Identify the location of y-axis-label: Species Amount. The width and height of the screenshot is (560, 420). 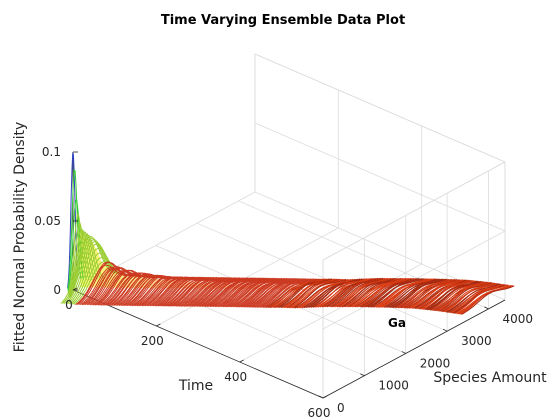
(490, 378).